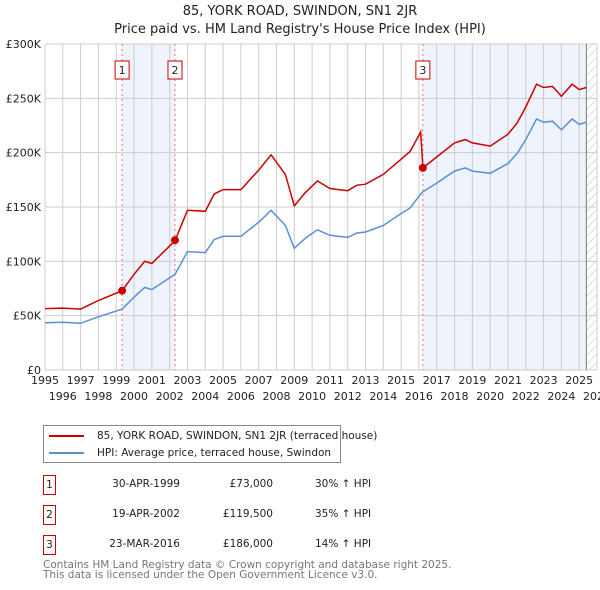  I want to click on x-tick-label: 2010, so click(312, 396).